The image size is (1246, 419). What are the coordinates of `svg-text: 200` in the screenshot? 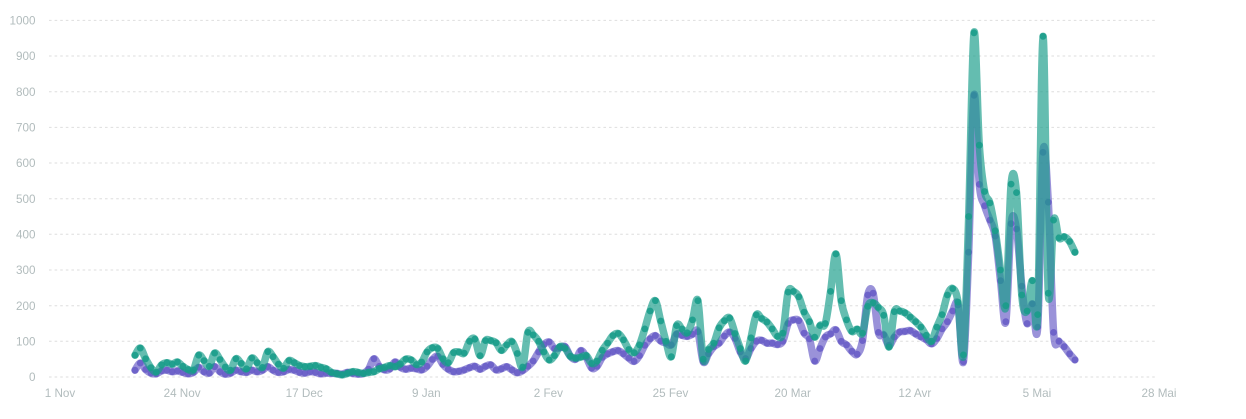 It's located at (26, 306).